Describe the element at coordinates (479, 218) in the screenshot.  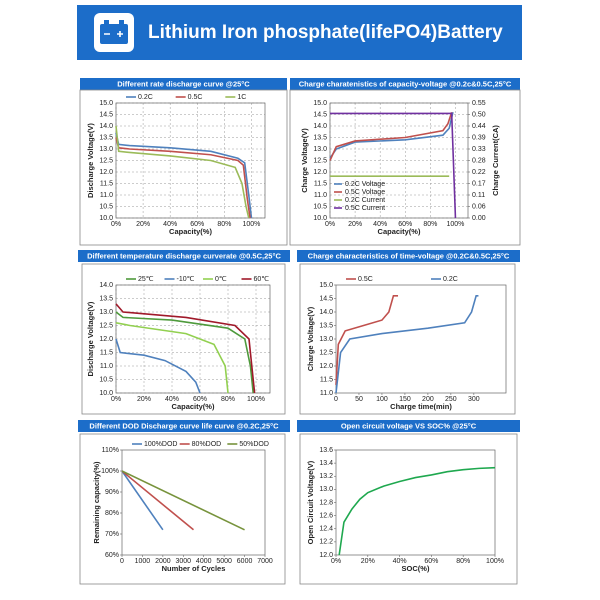
I see `y2-tick-label: 0.00` at that location.